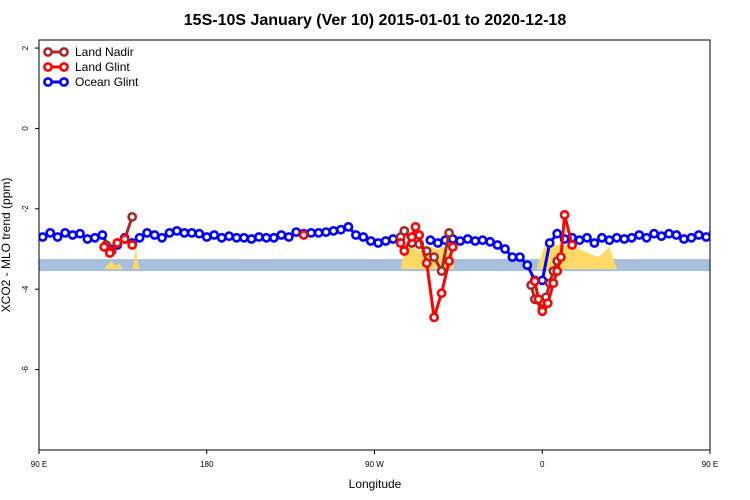 The width and height of the screenshot is (750, 500). Describe the element at coordinates (25, 47) in the screenshot. I see `y-tick-label: 2` at that location.